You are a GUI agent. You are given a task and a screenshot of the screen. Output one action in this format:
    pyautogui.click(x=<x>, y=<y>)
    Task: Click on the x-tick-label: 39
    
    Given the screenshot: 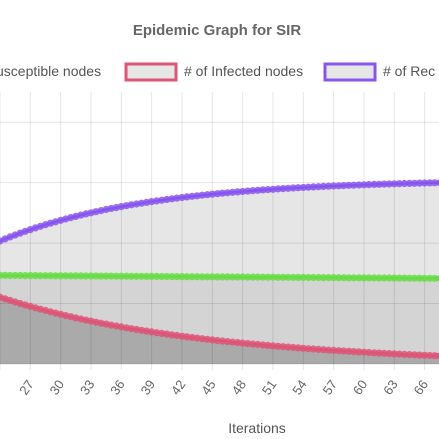 What is the action you would take?
    pyautogui.click(x=148, y=387)
    